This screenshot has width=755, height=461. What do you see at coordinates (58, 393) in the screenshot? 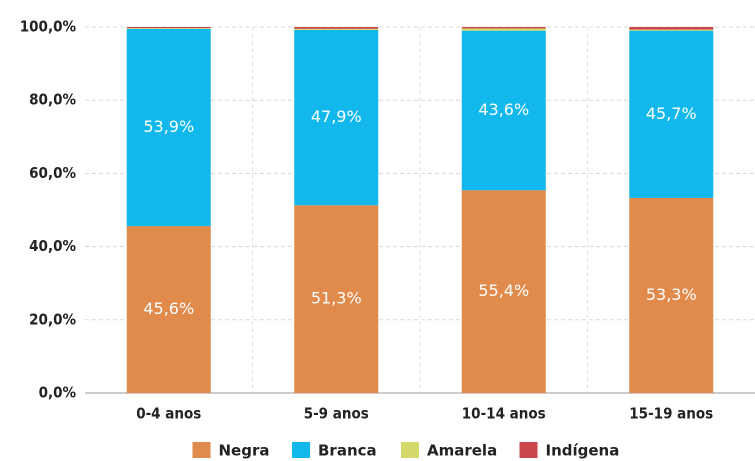
I see `y-tick-label: 0,0%` at bounding box center [58, 393].